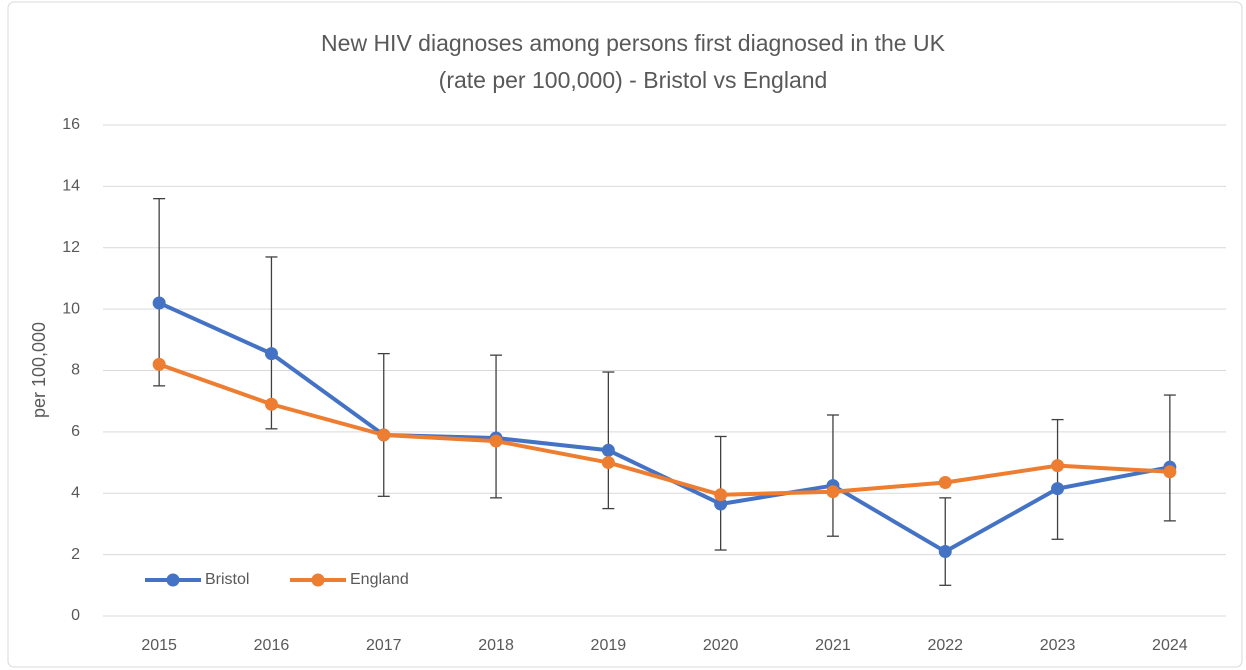 This screenshot has height=670, width=1246. Describe the element at coordinates (159, 645) in the screenshot. I see `x-tick-label: 2015` at that location.